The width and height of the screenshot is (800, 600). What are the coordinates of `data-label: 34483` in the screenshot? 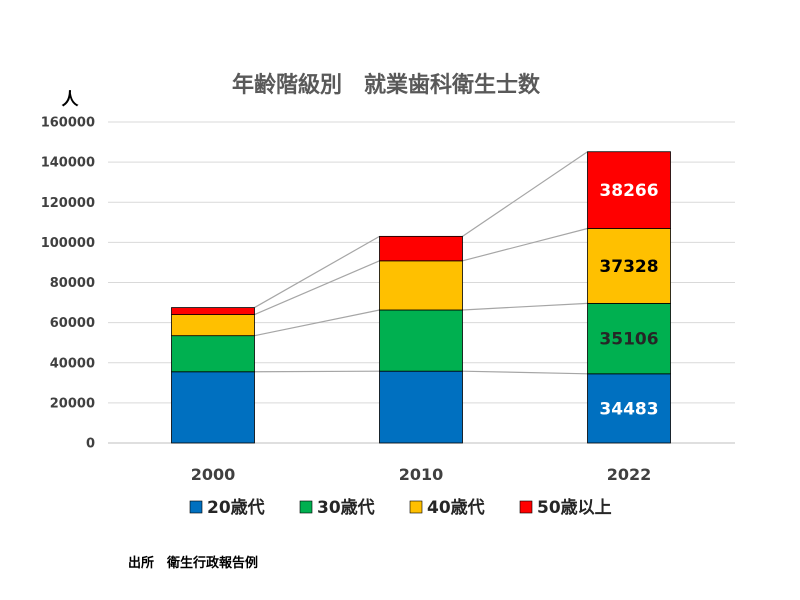 It's located at (628, 409).